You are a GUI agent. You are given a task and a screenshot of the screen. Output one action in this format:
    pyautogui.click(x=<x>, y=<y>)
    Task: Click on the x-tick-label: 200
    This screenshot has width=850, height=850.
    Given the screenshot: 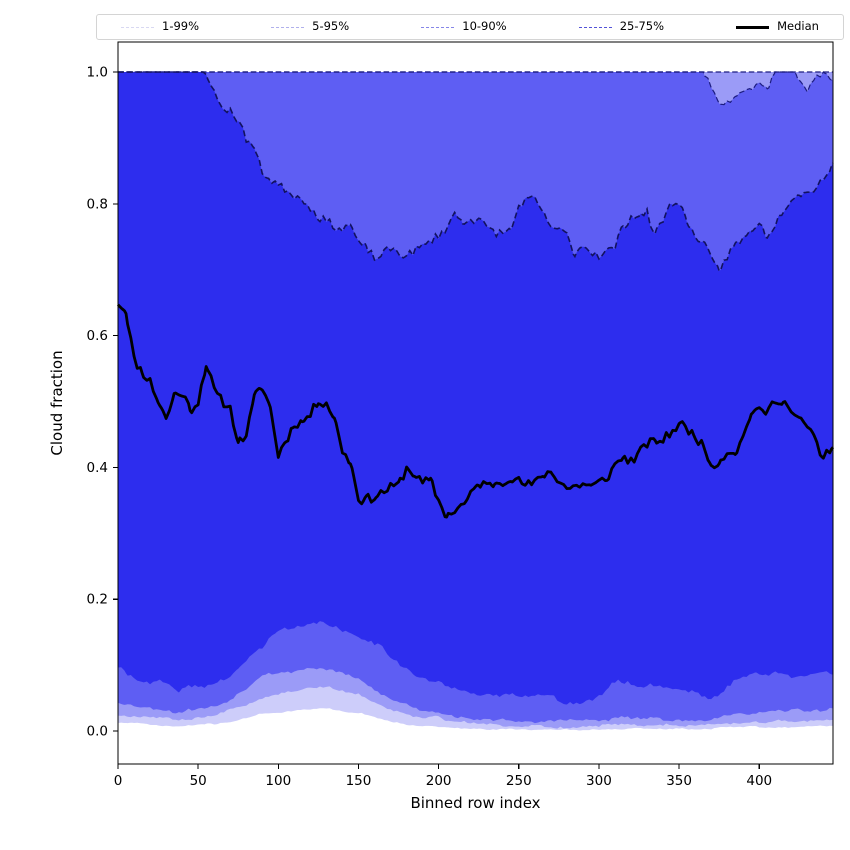 What is the action you would take?
    pyautogui.click(x=439, y=781)
    